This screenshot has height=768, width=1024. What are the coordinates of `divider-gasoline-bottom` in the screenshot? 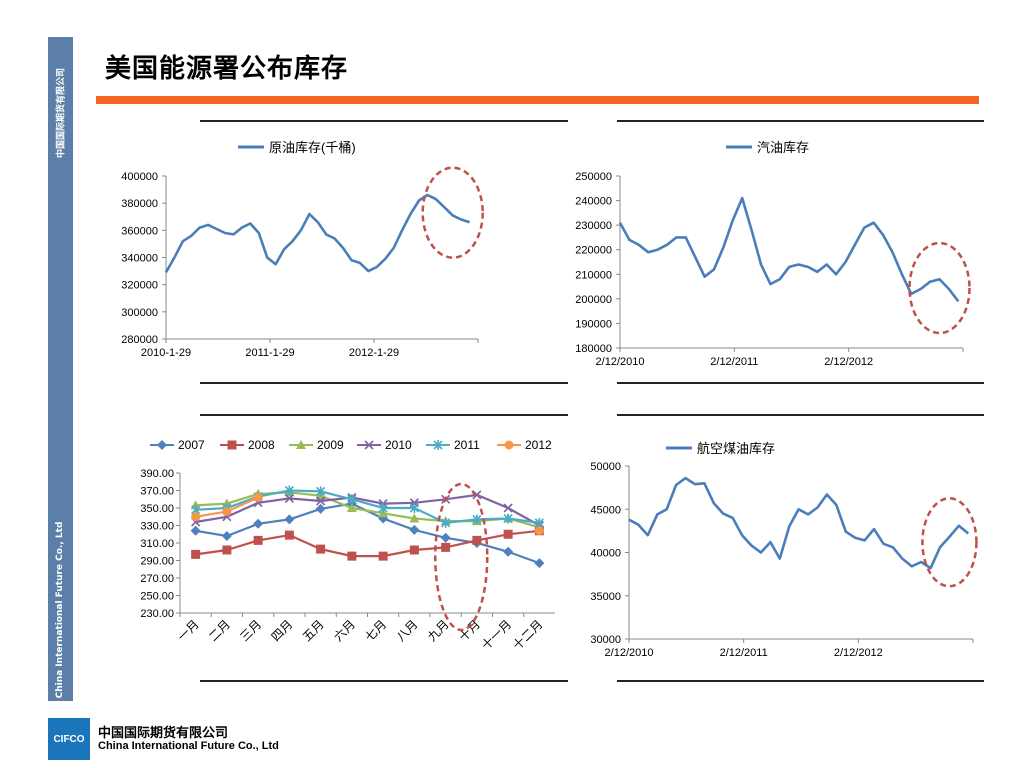 It's located at (800, 383).